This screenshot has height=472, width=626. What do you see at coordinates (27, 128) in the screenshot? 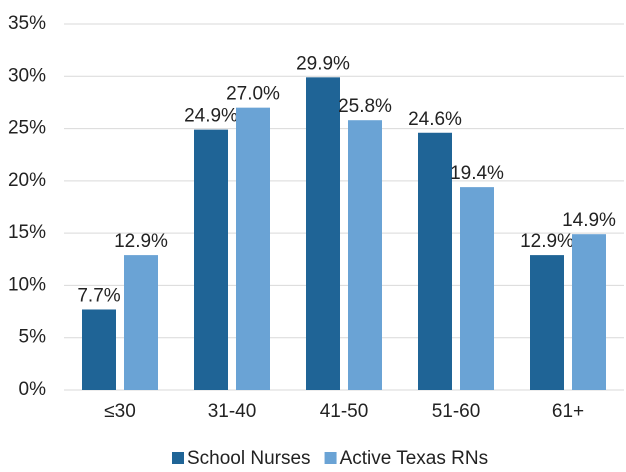
I see `y-tick-label: 25%` at bounding box center [27, 128].